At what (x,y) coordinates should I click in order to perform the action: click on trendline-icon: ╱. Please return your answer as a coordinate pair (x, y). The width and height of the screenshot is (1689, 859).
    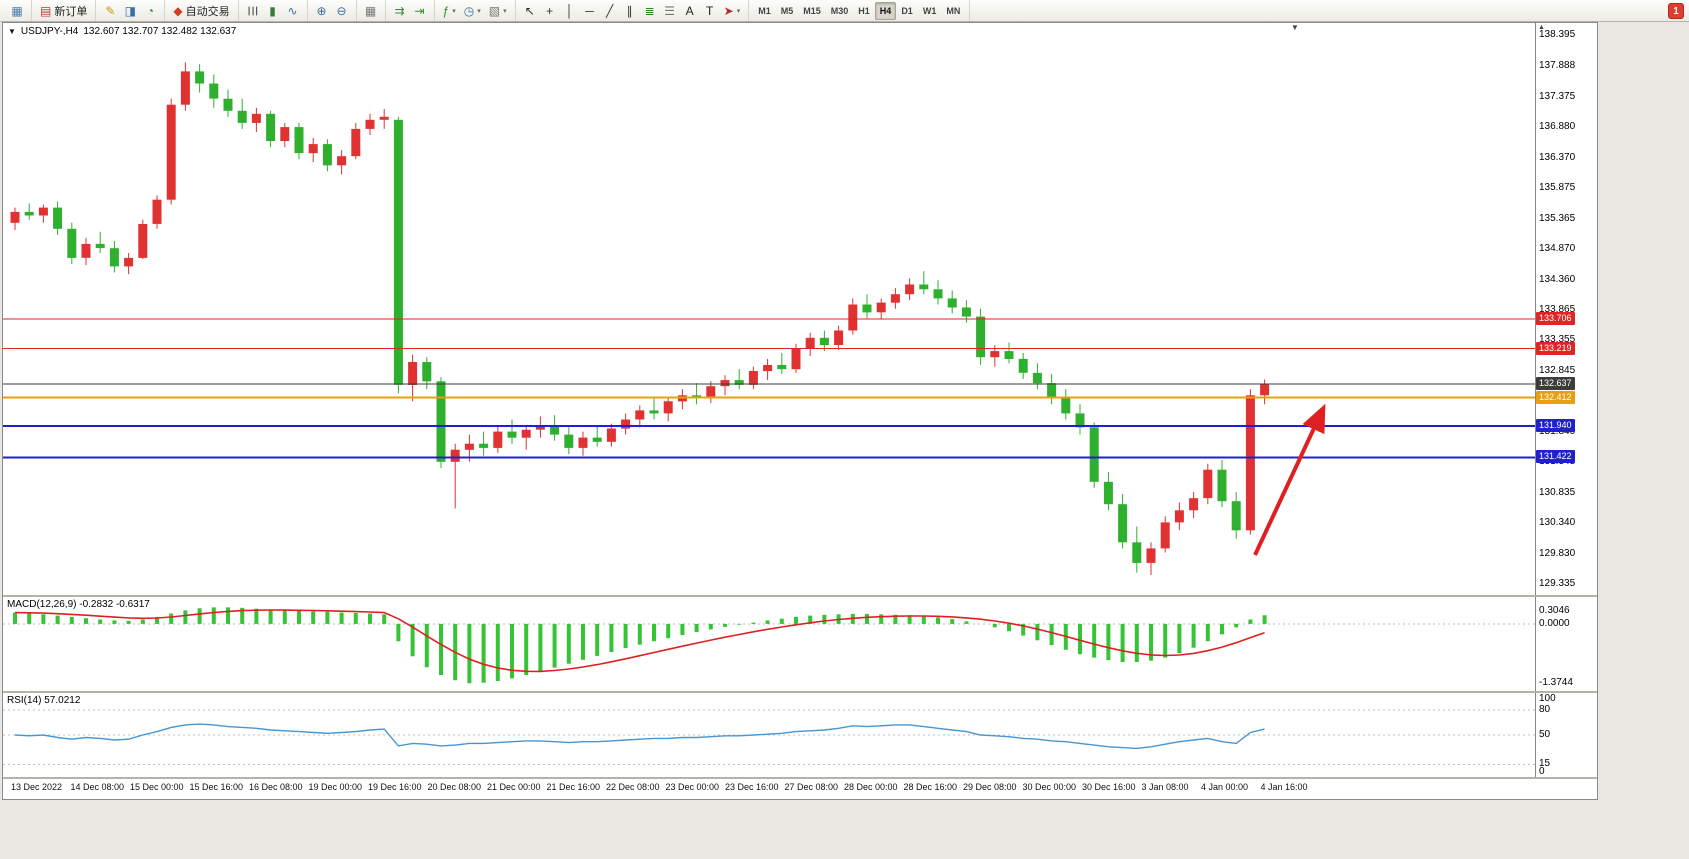
    Looking at the image, I should click on (610, 10).